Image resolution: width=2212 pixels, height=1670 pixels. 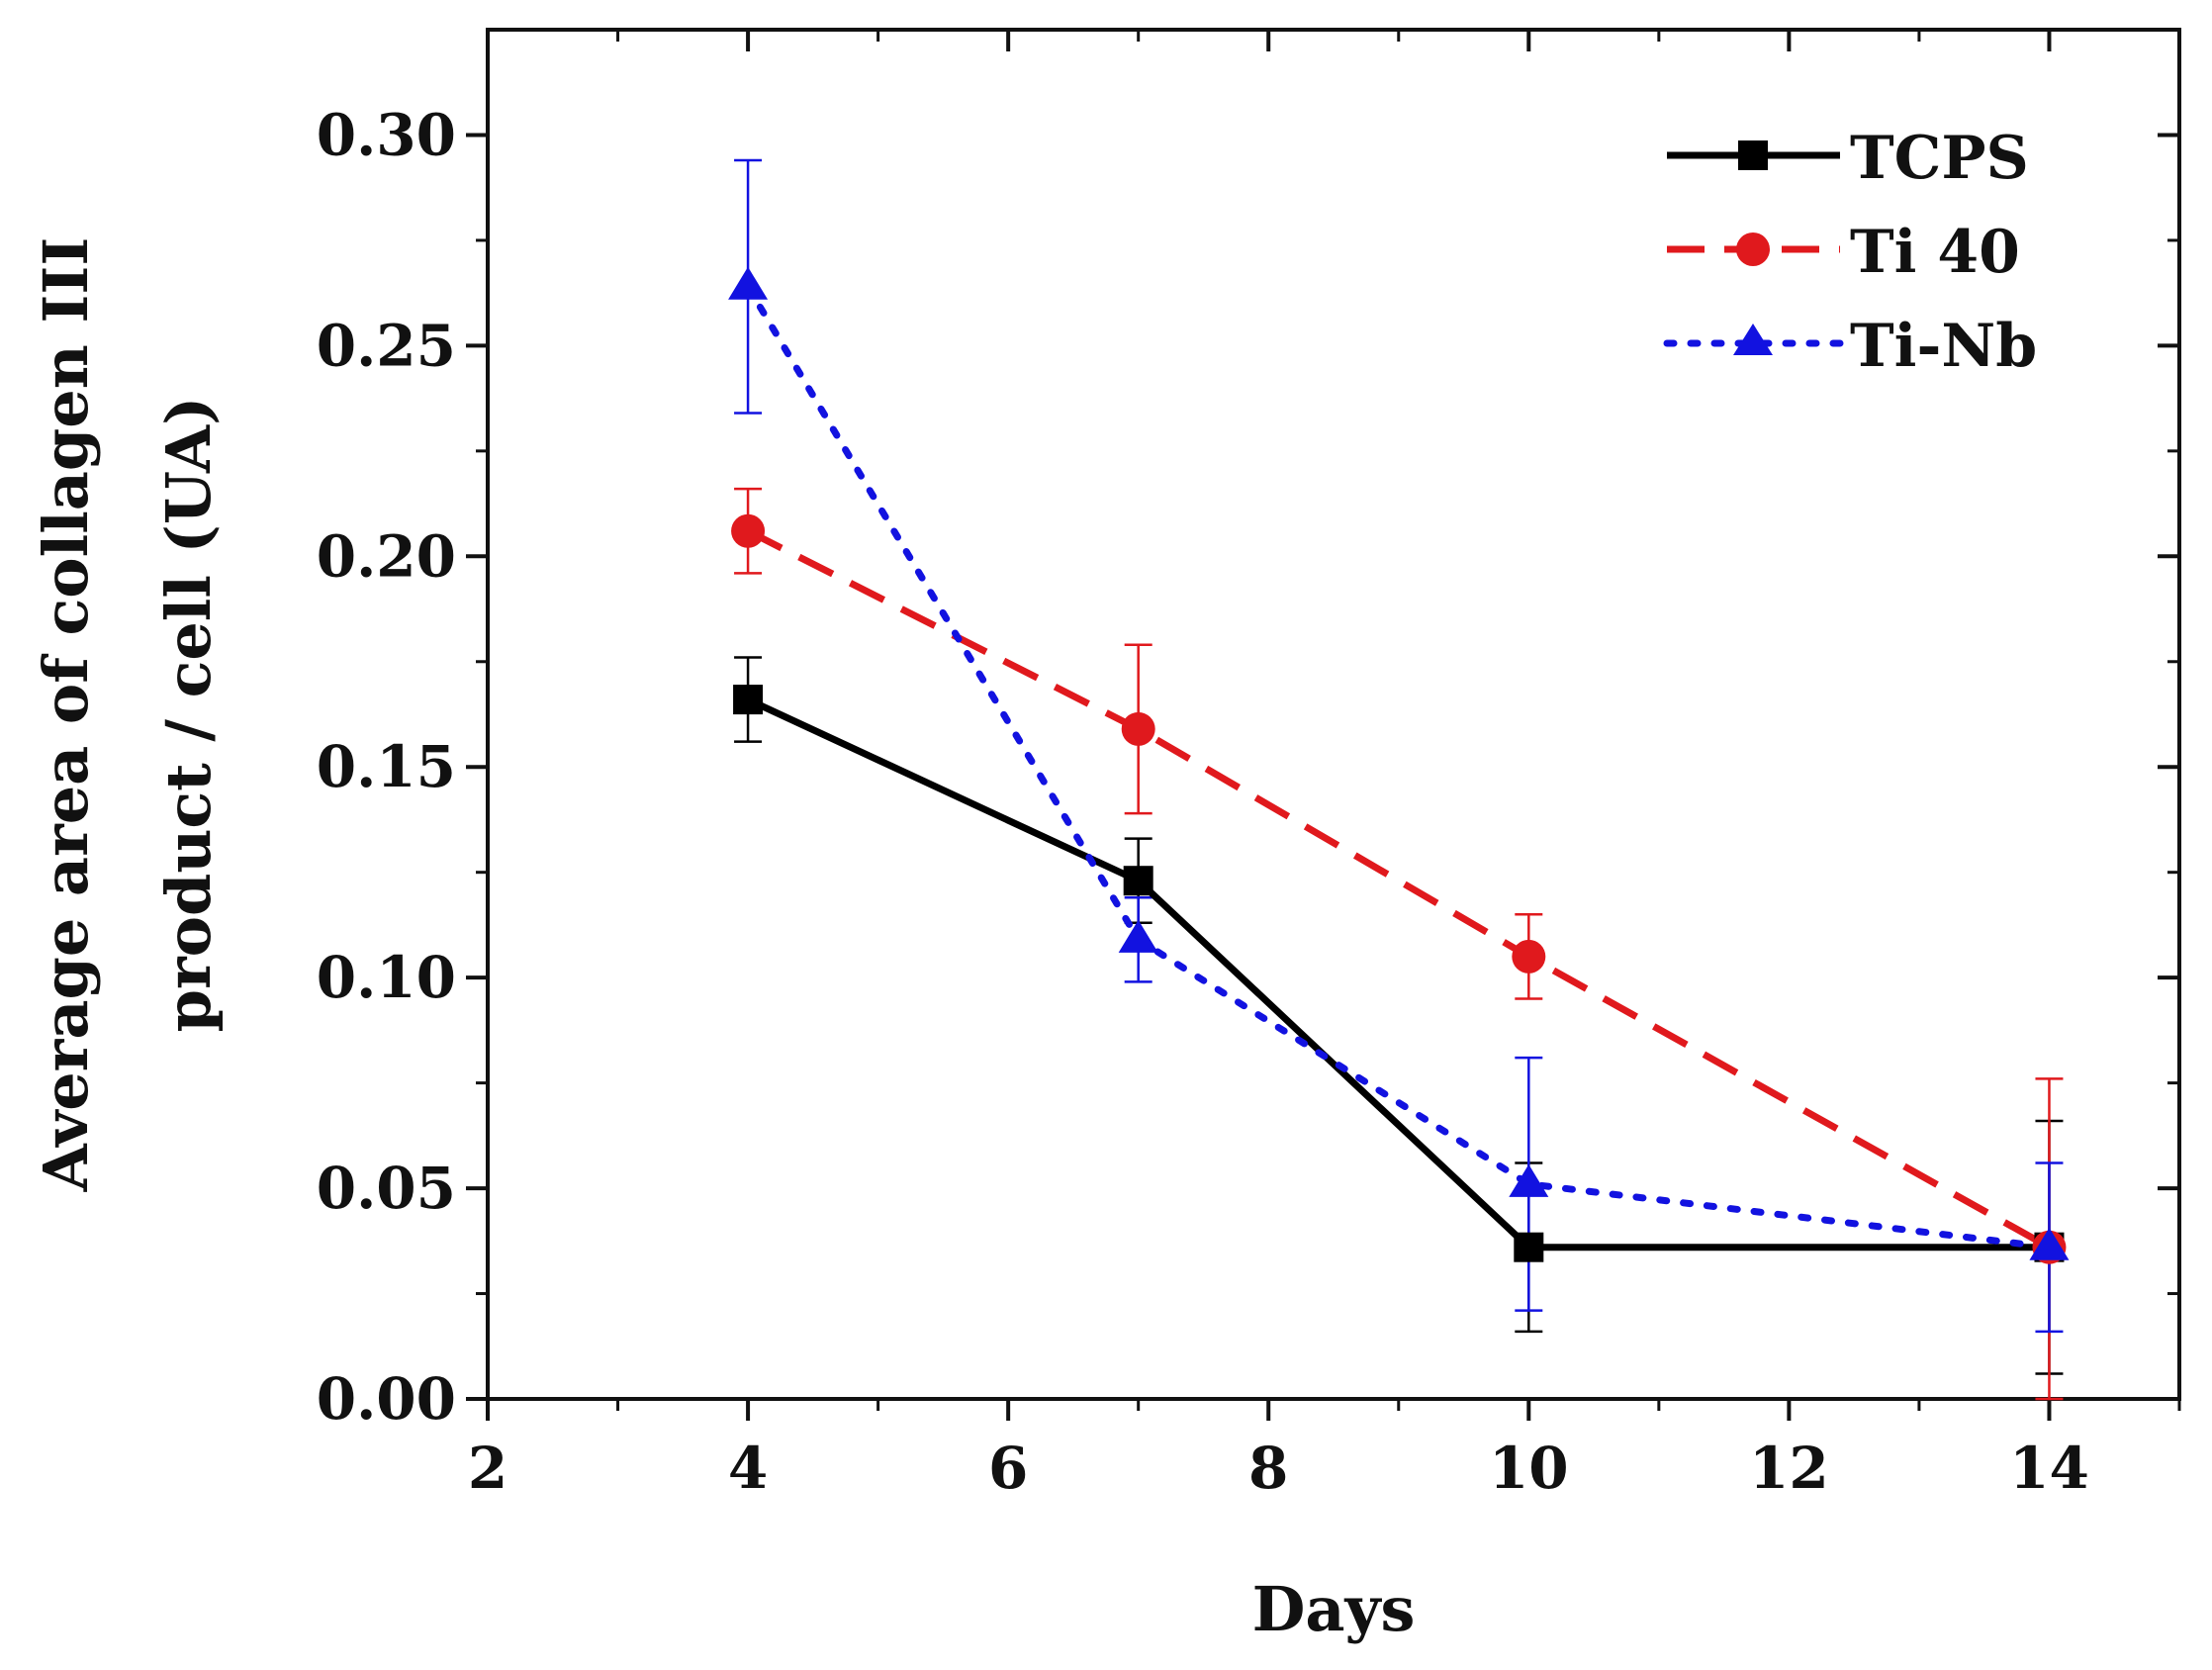 I want to click on y-tick-labels: 0.00 0.05 0.10 0.15 0.20 0.25 0.30, so click(x=386, y=767).